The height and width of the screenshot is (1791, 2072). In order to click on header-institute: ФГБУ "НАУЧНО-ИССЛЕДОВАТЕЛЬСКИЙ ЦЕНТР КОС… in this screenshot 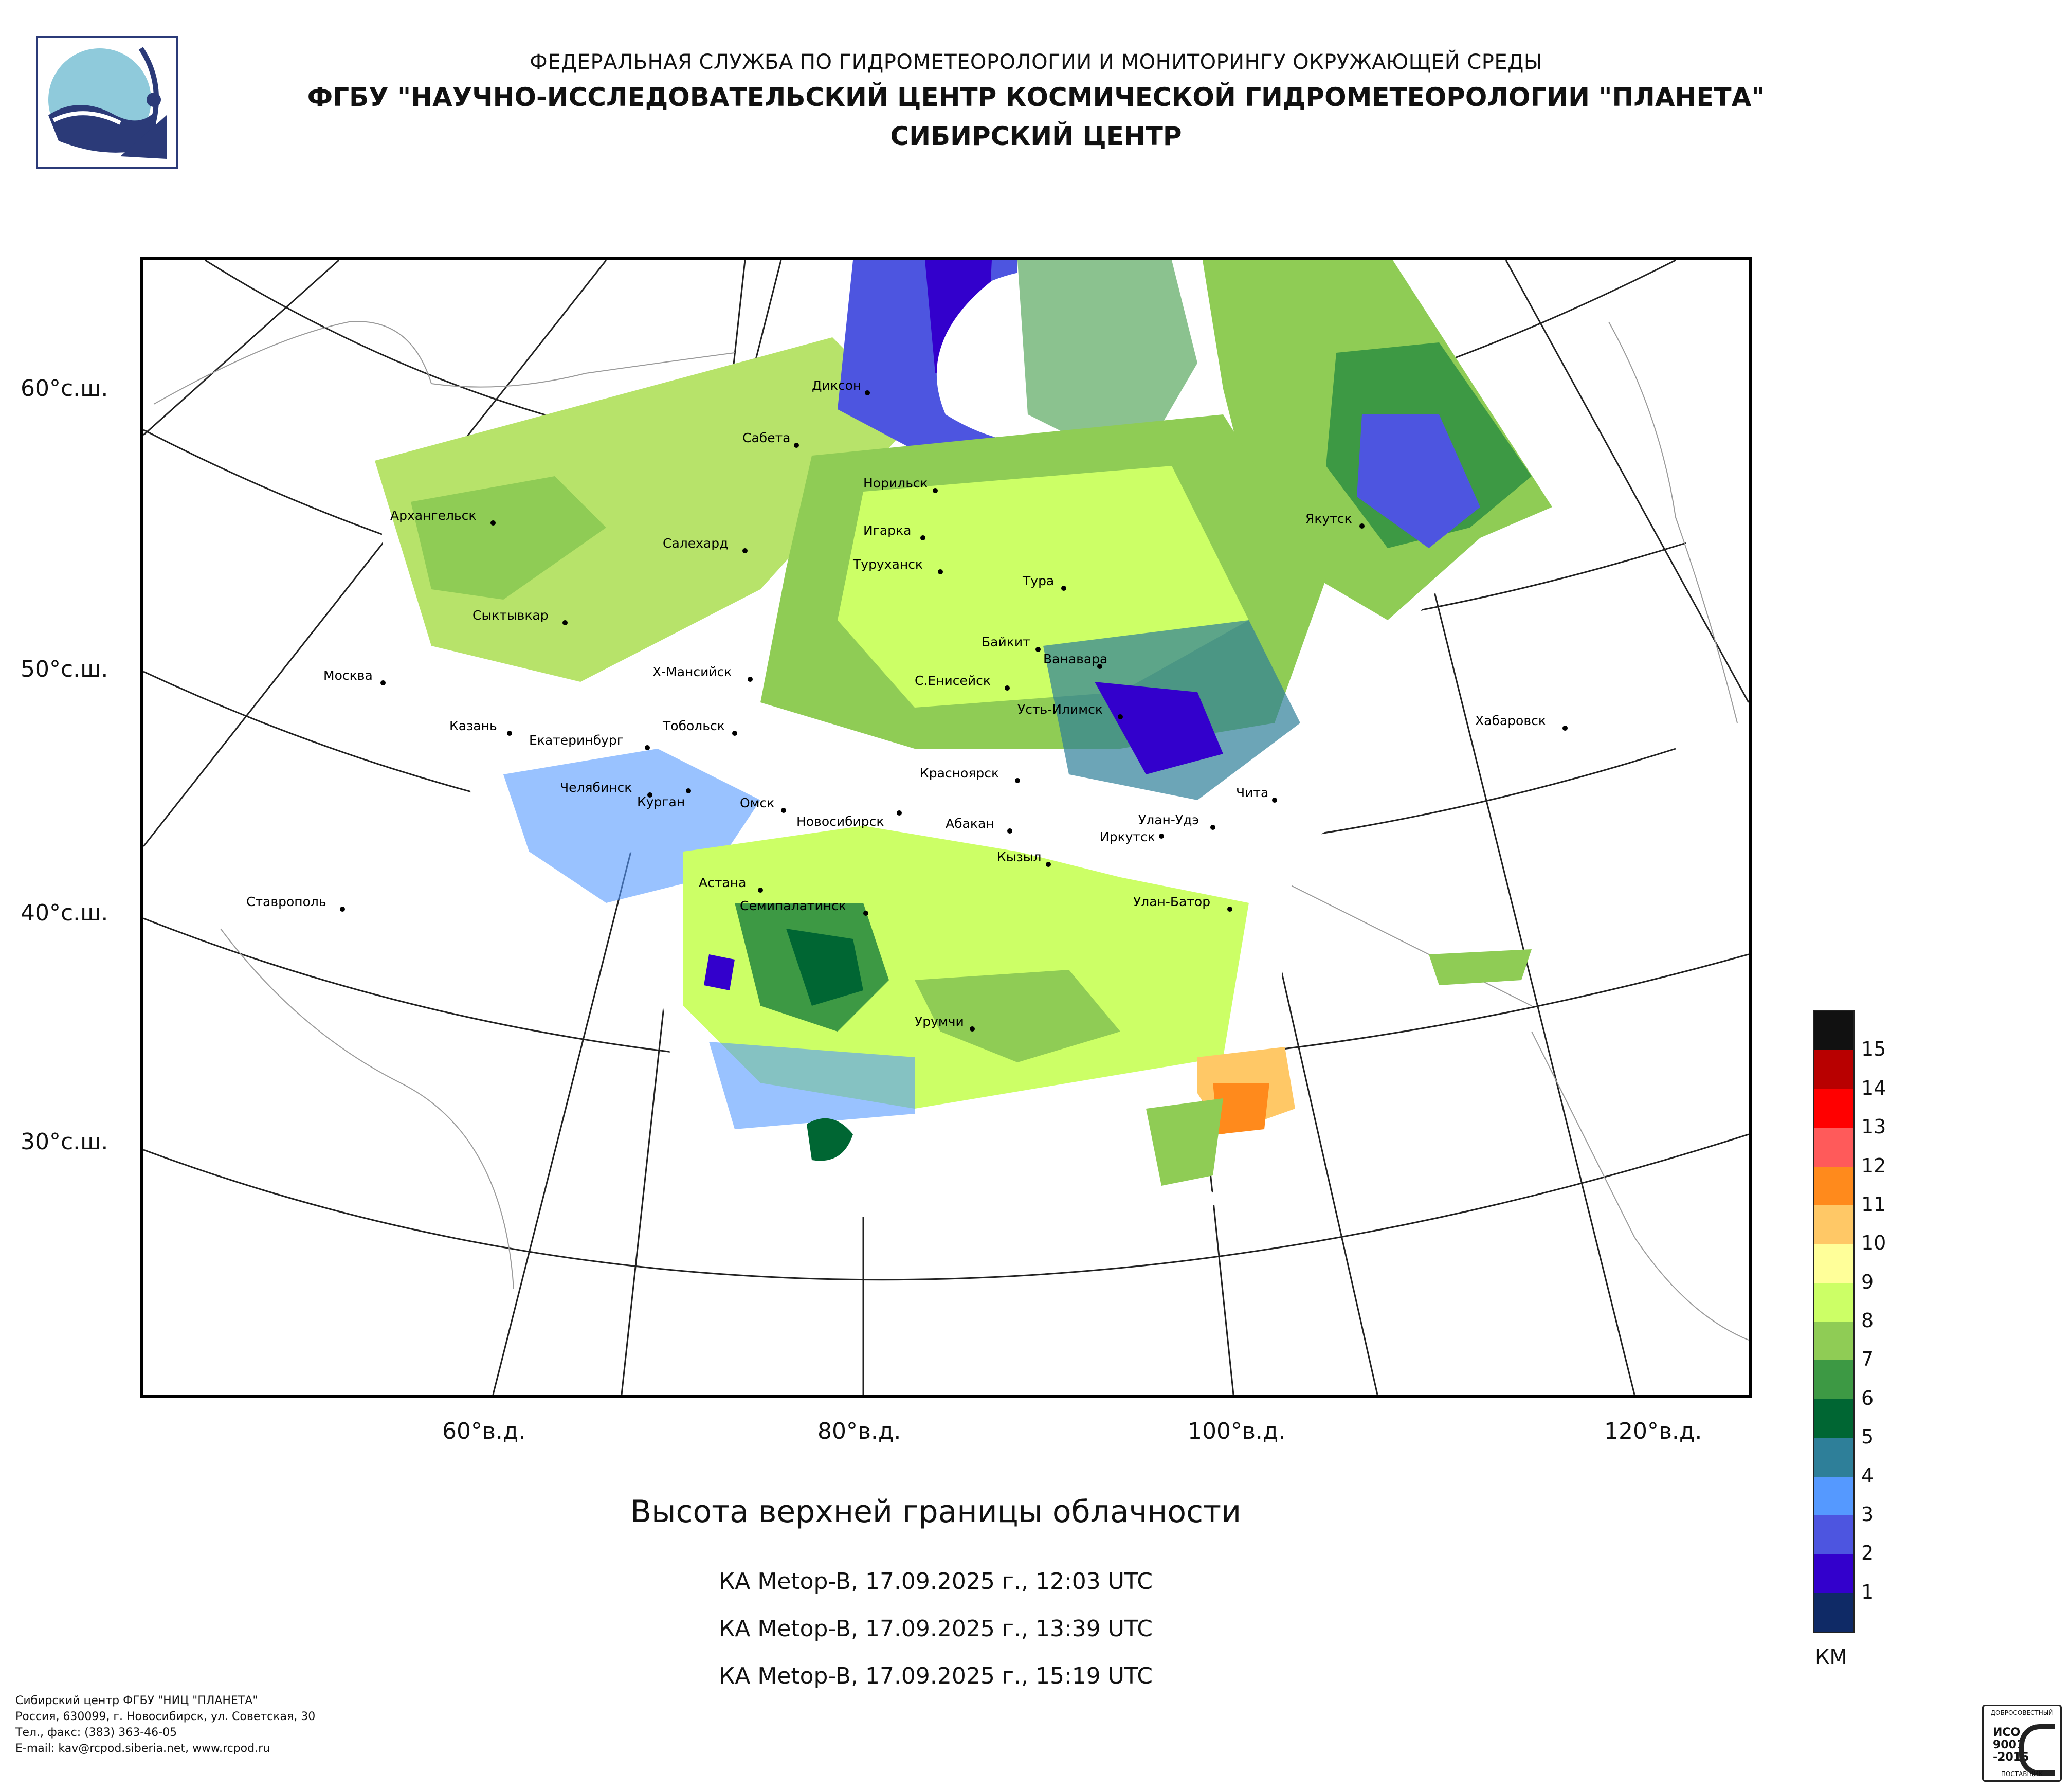, I will do `click(1036, 97)`.